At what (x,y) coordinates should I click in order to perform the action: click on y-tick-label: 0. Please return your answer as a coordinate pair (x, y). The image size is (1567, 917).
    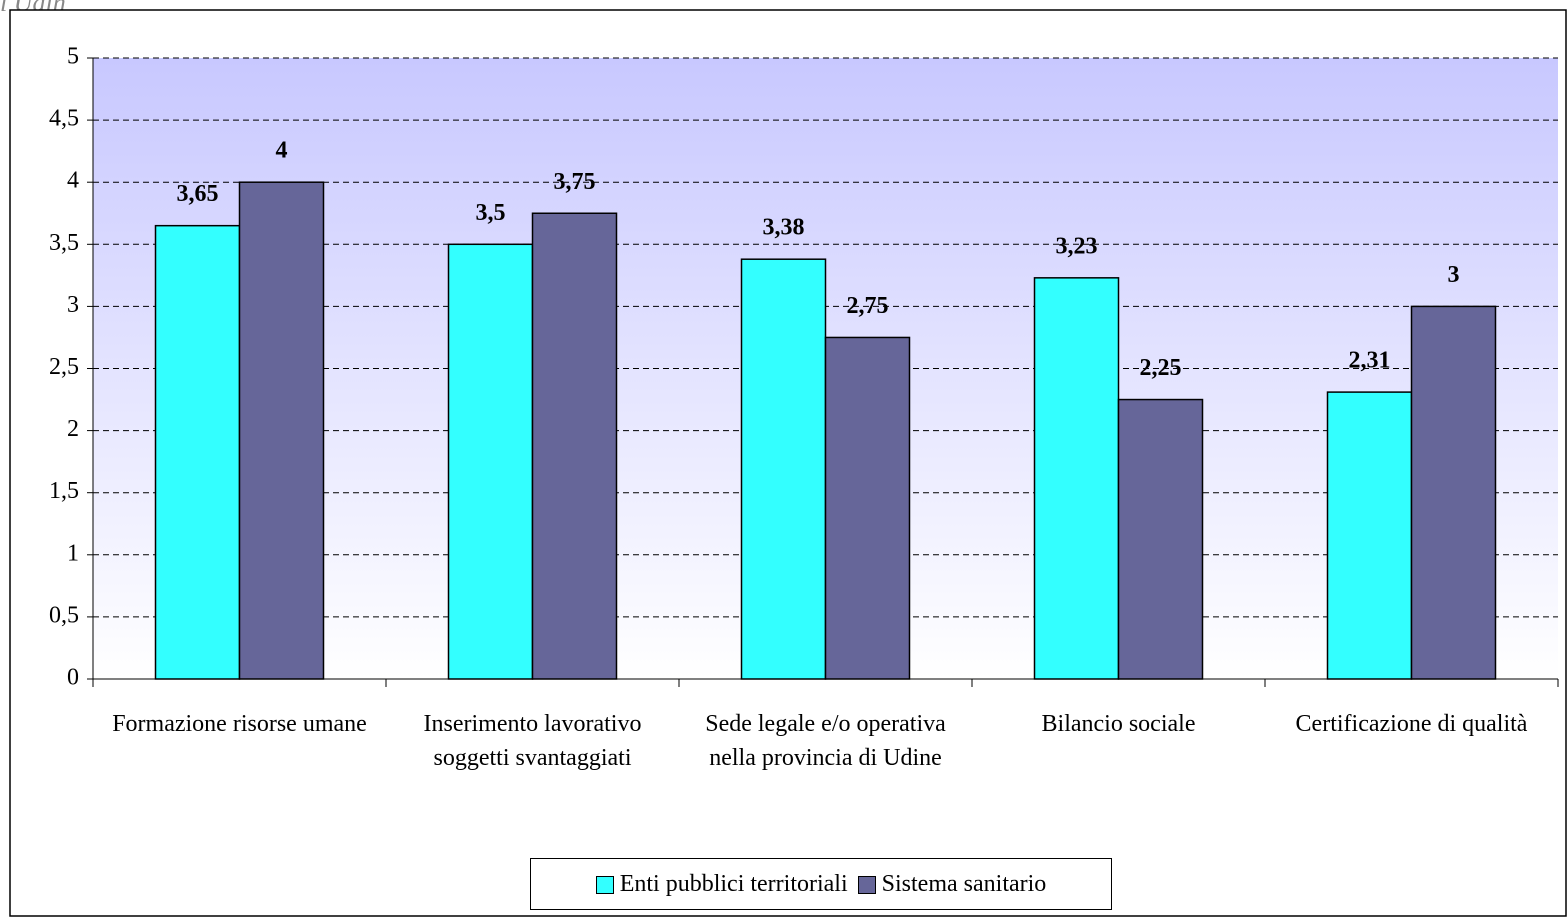
    Looking at the image, I should click on (73, 678).